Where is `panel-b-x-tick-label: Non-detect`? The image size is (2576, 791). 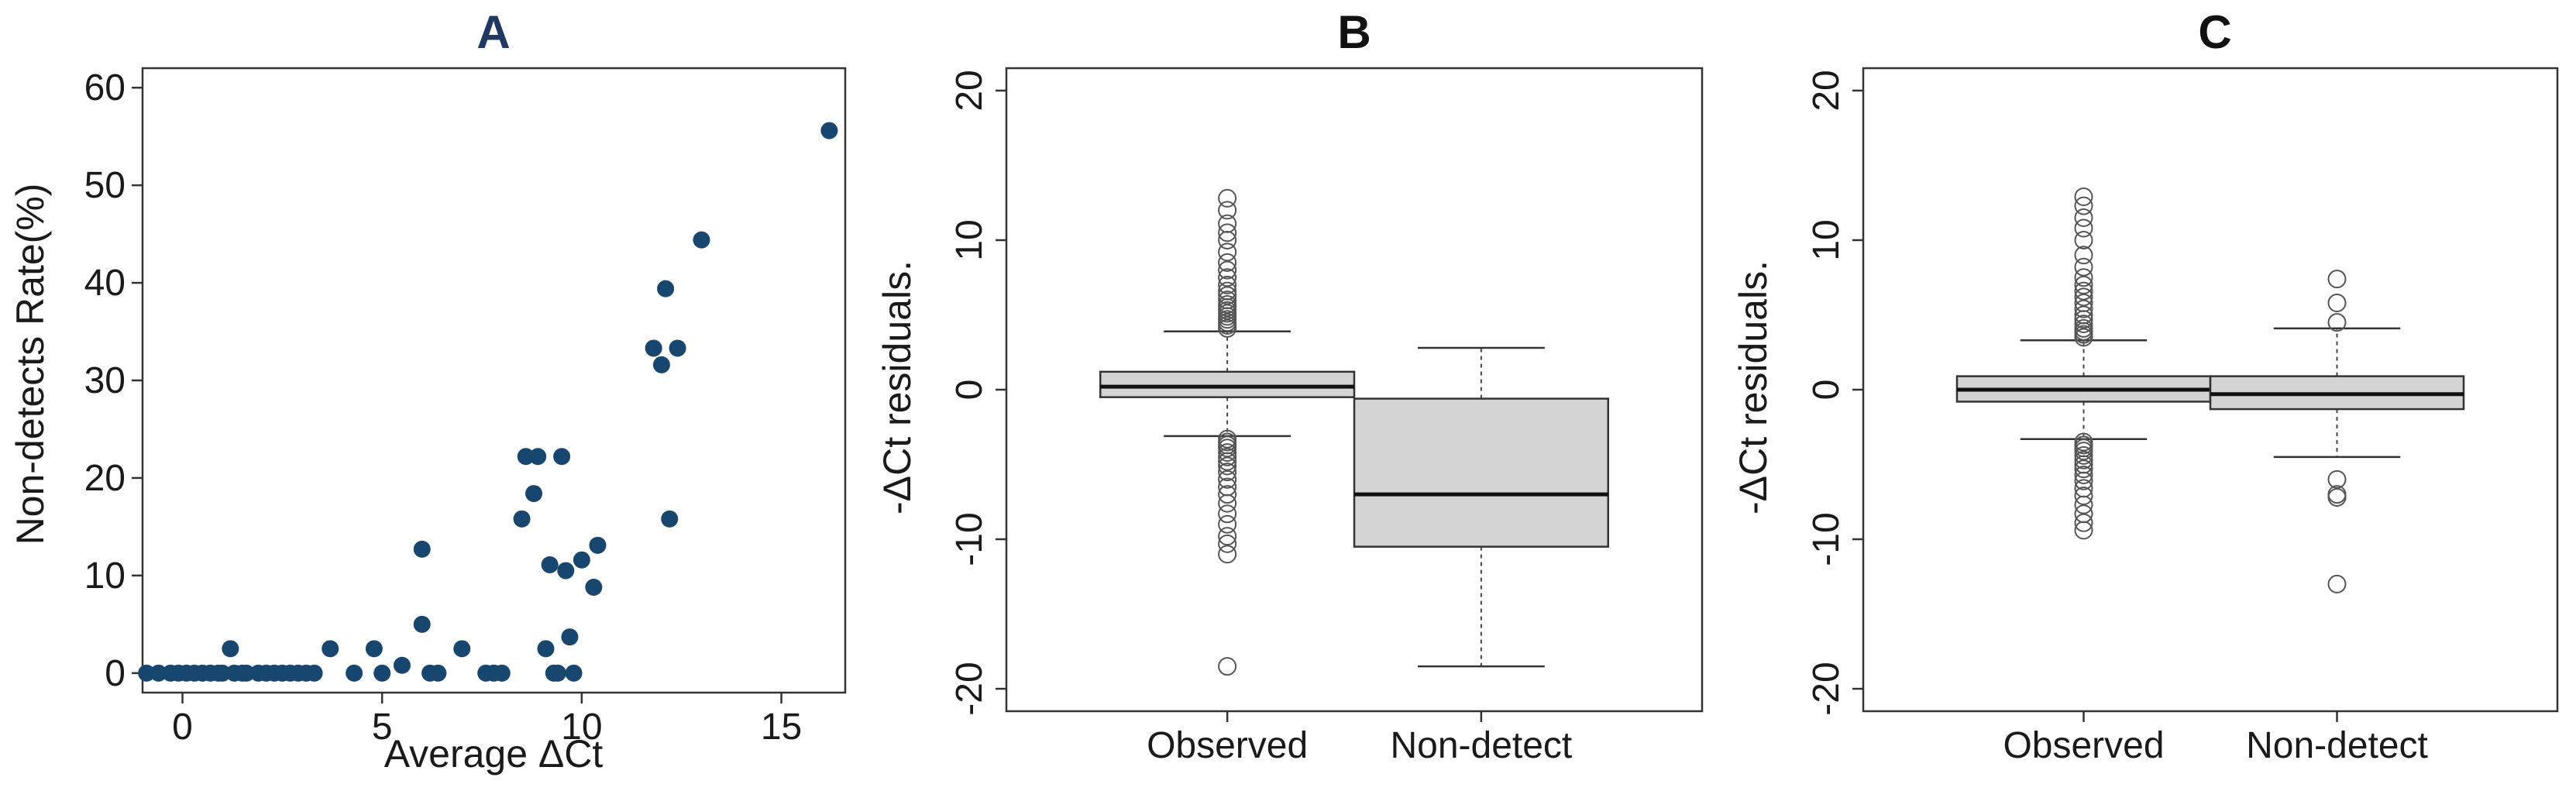
panel-b-x-tick-label: Non-detect is located at coordinates (1481, 745).